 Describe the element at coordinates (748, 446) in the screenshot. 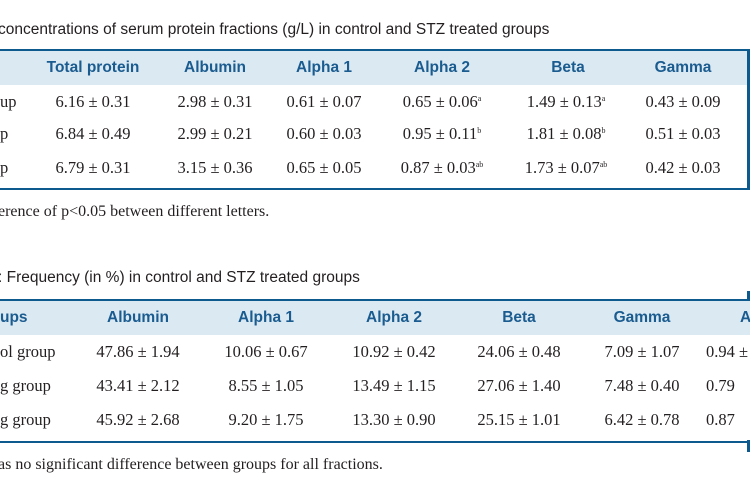

I see `table2-right-border-bottom` at that location.